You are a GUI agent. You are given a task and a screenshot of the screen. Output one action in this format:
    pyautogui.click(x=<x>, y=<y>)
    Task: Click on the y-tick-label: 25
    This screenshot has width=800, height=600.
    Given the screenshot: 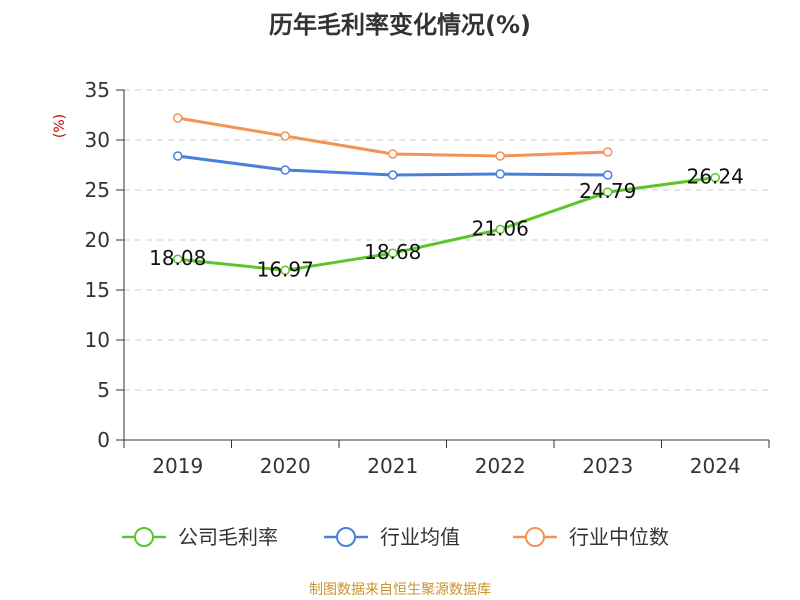 What is the action you would take?
    pyautogui.click(x=97, y=190)
    